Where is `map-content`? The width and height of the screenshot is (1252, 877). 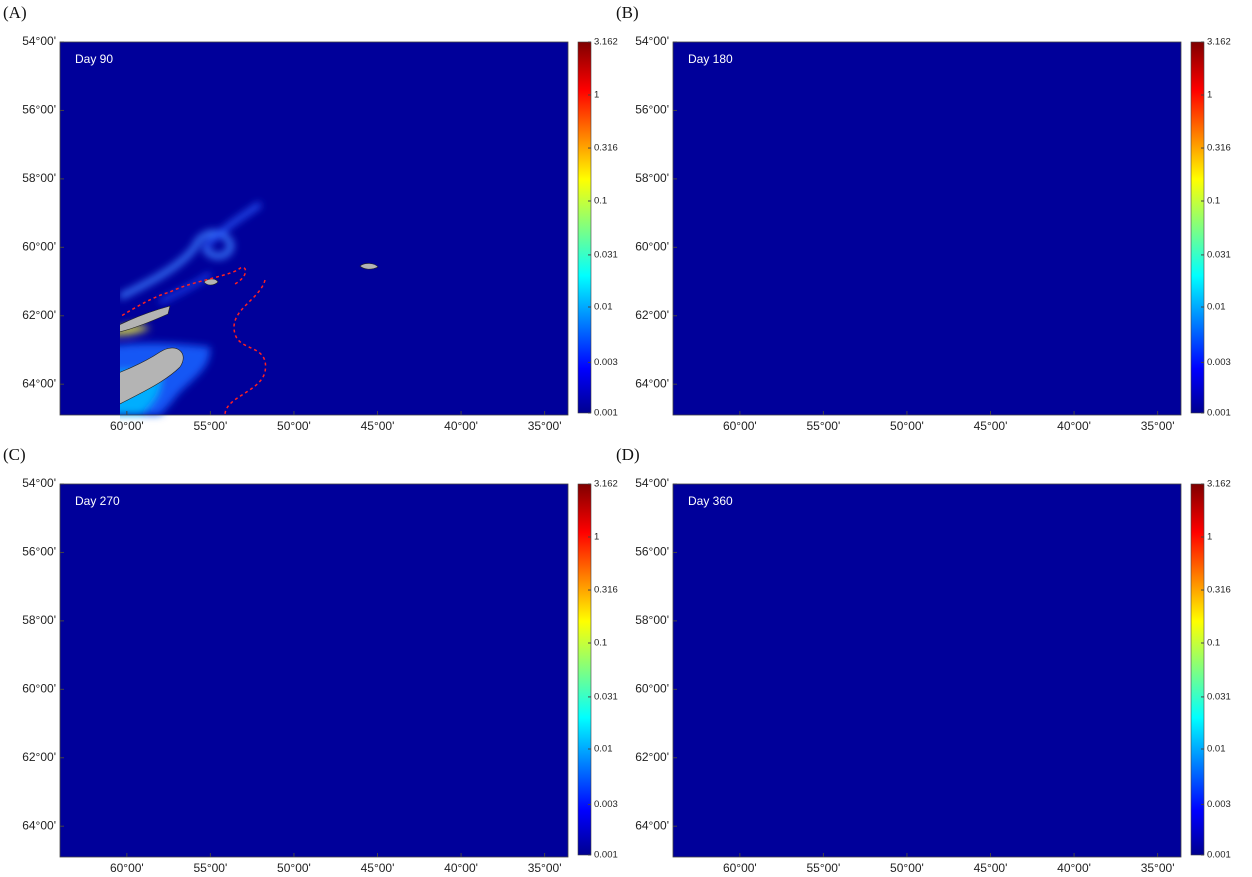 map-content is located at coordinates (249, 309).